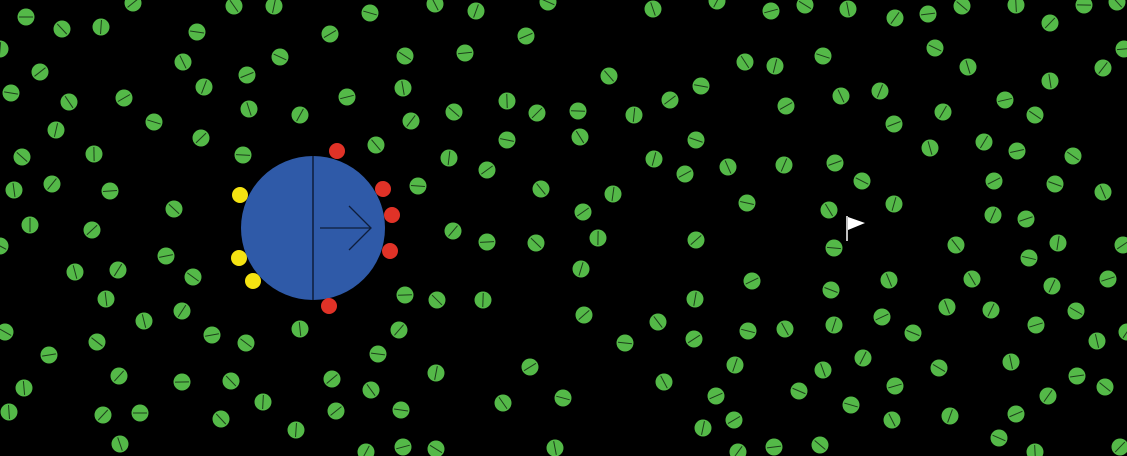 This screenshot has width=1127, height=456. Describe the element at coordinates (855, 228) in the screenshot. I see `flag-icon` at that location.